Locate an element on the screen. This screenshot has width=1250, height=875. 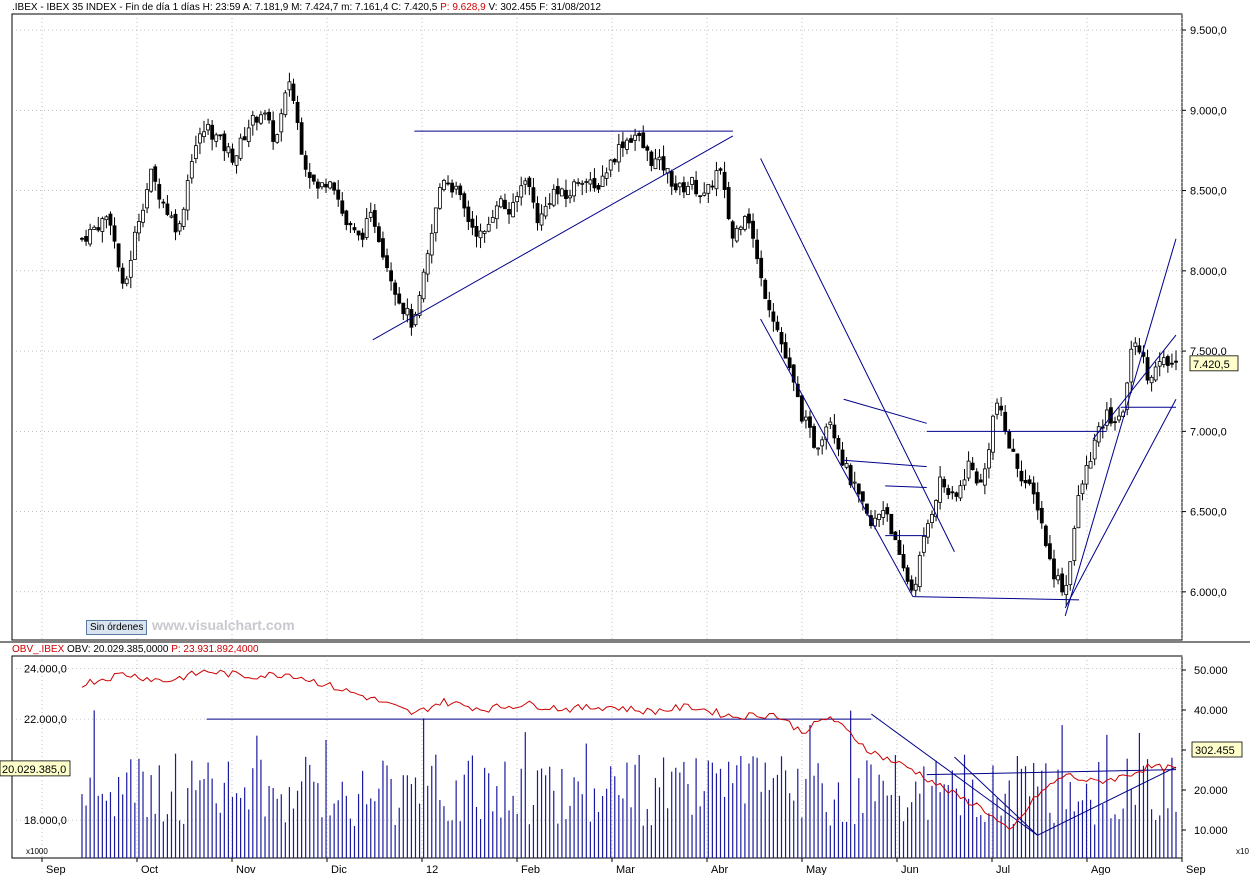
watermark: www.visualchart.com is located at coordinates (223, 625).